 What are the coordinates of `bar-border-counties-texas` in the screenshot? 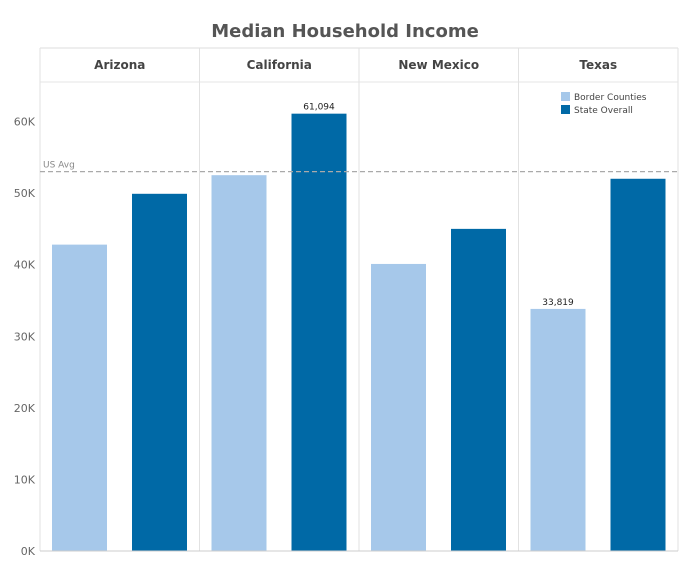 It's located at (558, 429).